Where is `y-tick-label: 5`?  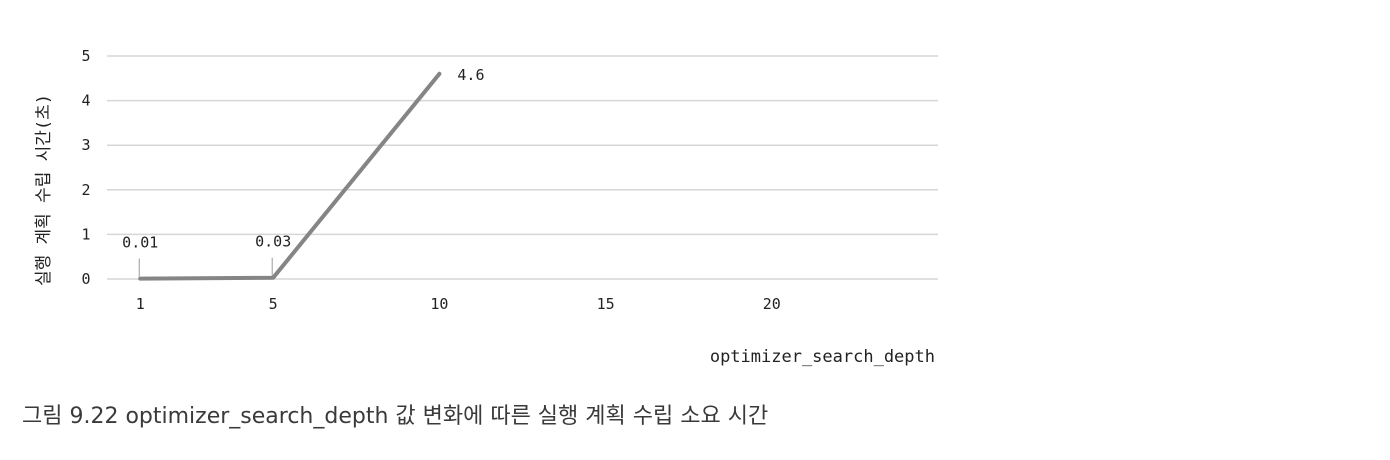
y-tick-label: 5 is located at coordinates (85, 56).